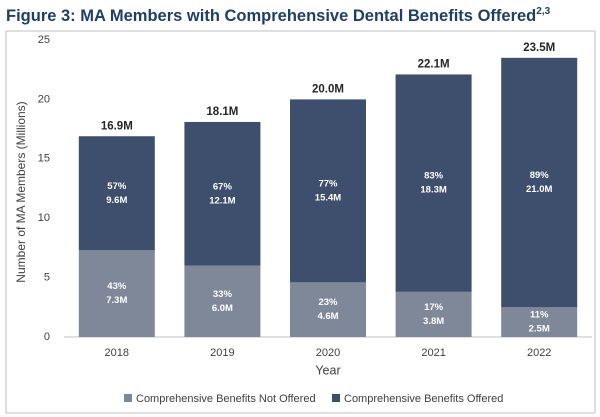 The width and height of the screenshot is (600, 417). Describe the element at coordinates (328, 197) in the screenshot. I see `segment-value-label: 15.4M` at that location.